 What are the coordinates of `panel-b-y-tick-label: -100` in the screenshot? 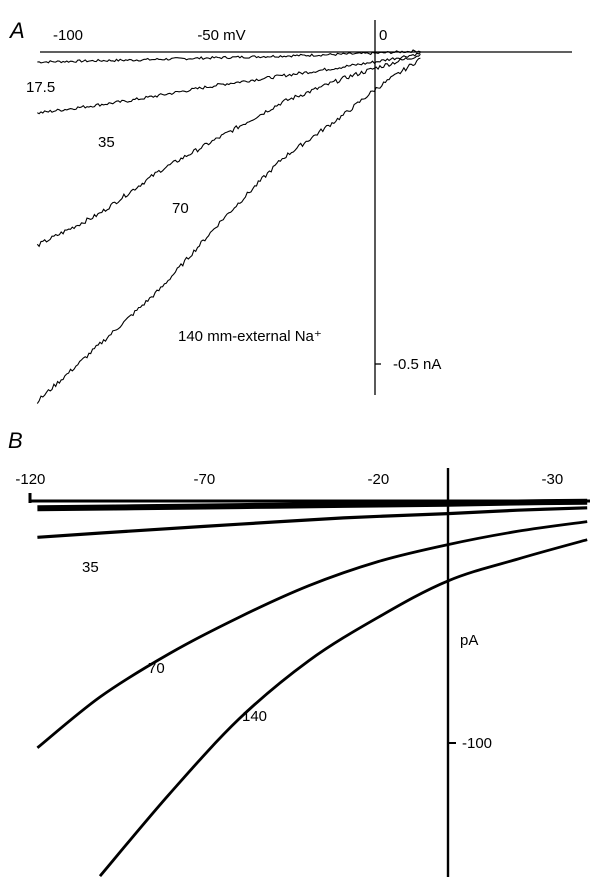 It's located at (477, 743).